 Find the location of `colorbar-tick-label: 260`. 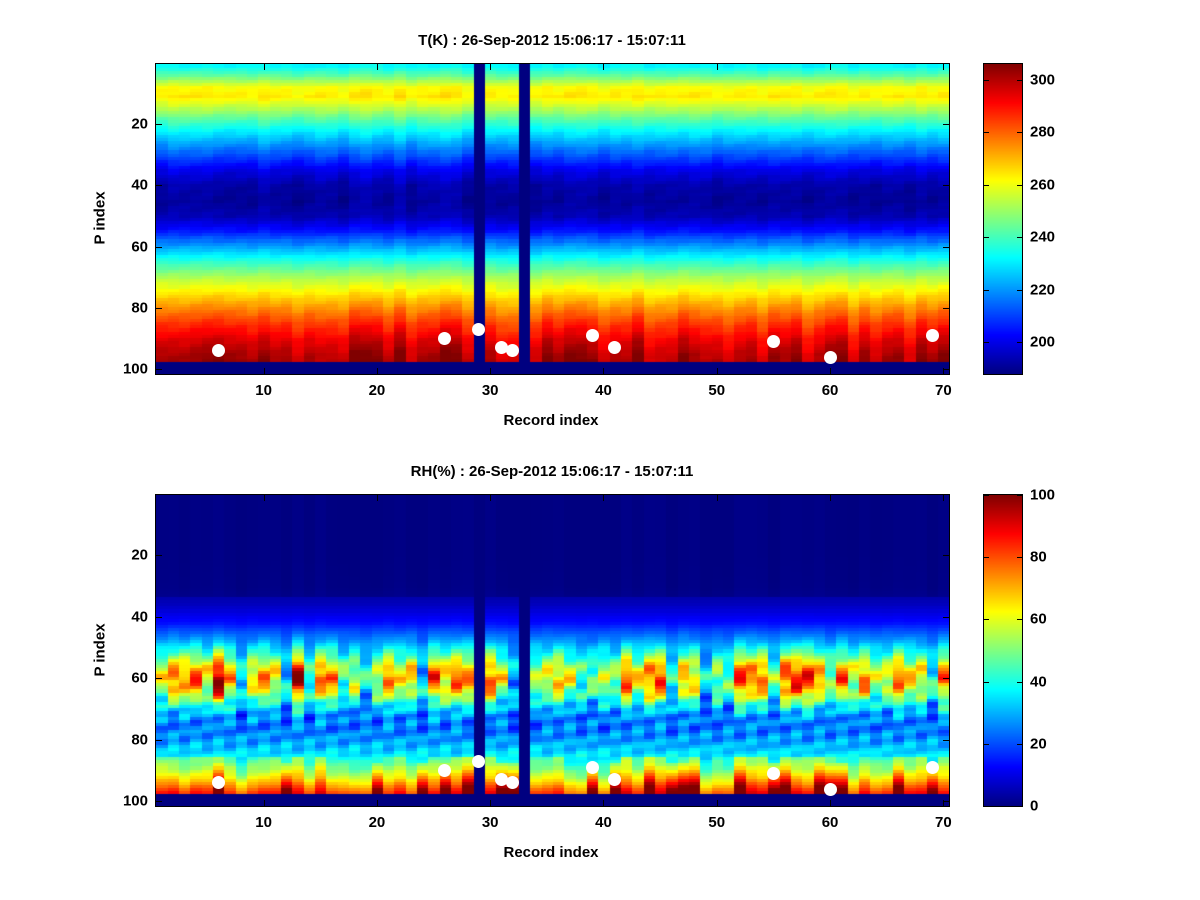

colorbar-tick-label: 260 is located at coordinates (1043, 185).